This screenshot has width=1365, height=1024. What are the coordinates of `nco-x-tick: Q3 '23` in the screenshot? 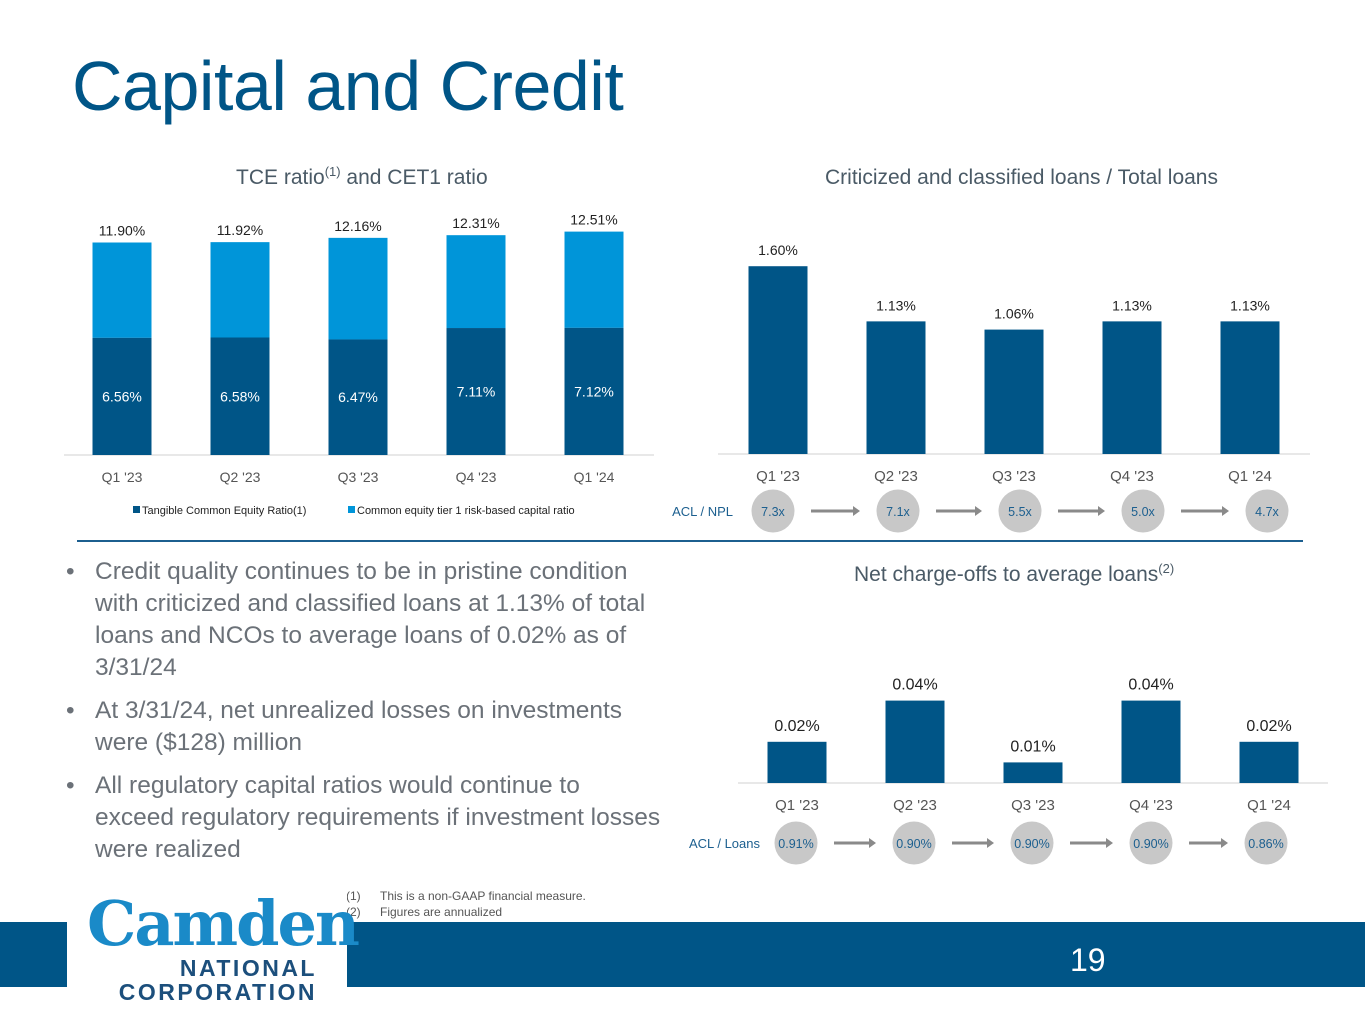 It's located at (1033, 805).